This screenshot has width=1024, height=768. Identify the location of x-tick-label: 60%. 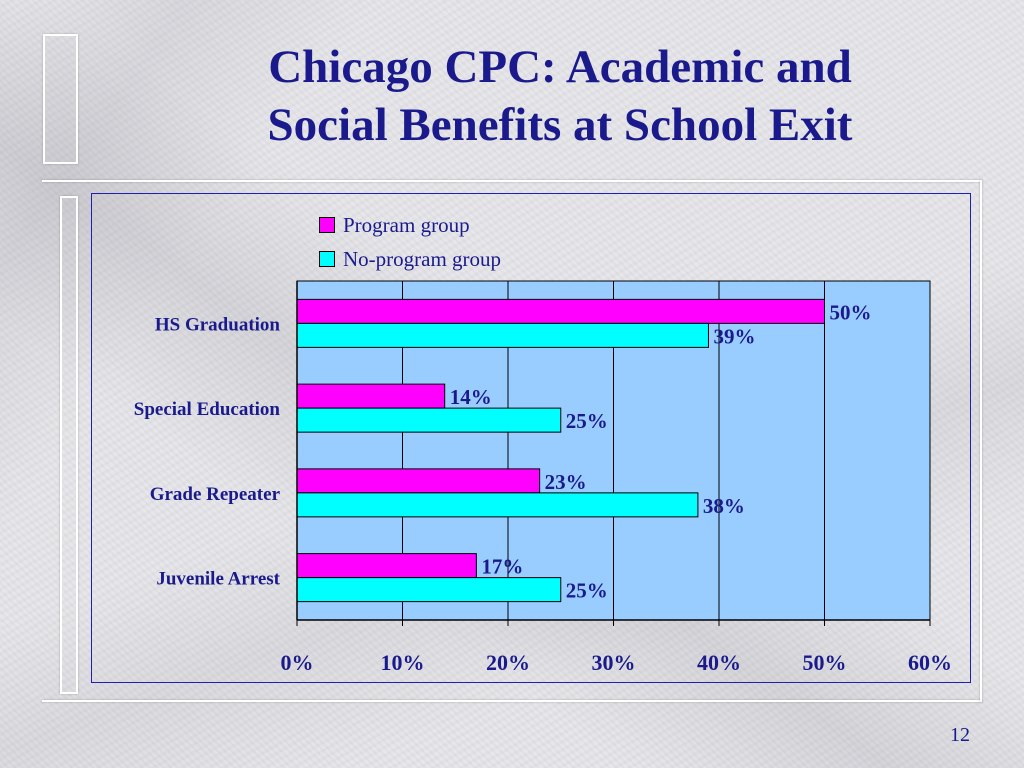
(930, 662).